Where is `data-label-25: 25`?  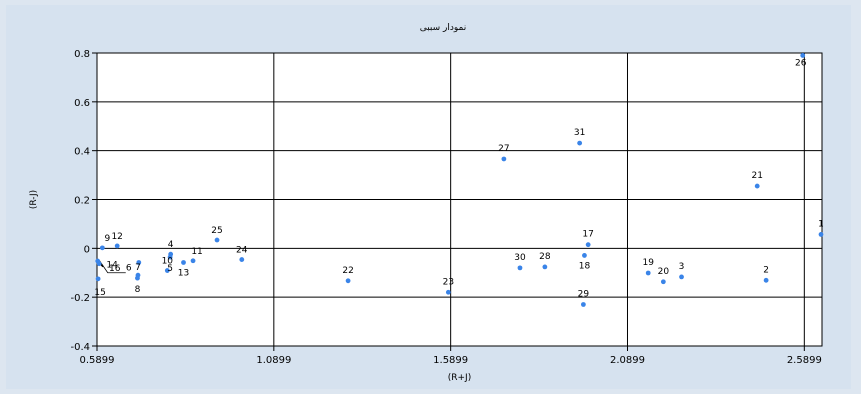
data-label-25: 25 is located at coordinates (216, 231).